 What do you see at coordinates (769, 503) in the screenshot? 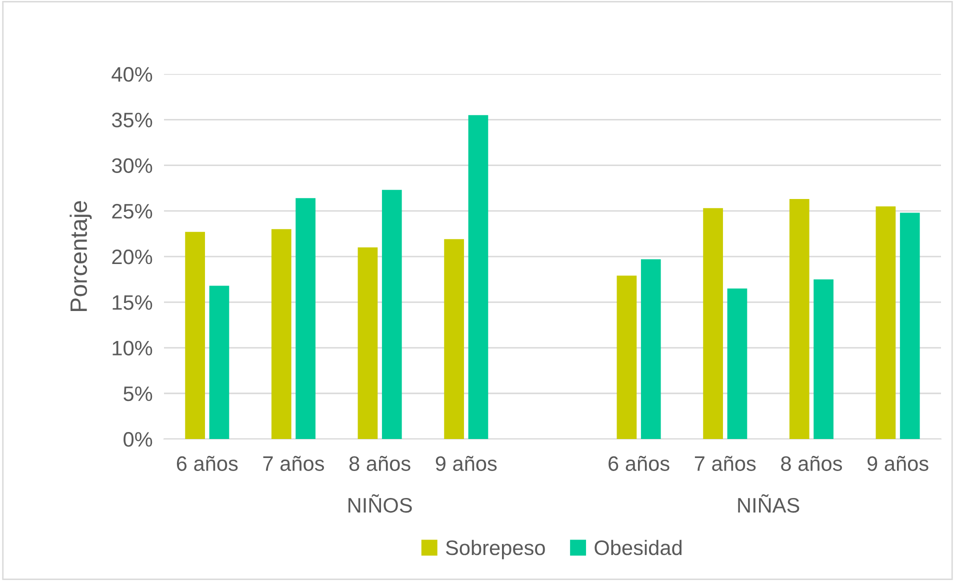
I see `text: NIÑAS` at bounding box center [769, 503].